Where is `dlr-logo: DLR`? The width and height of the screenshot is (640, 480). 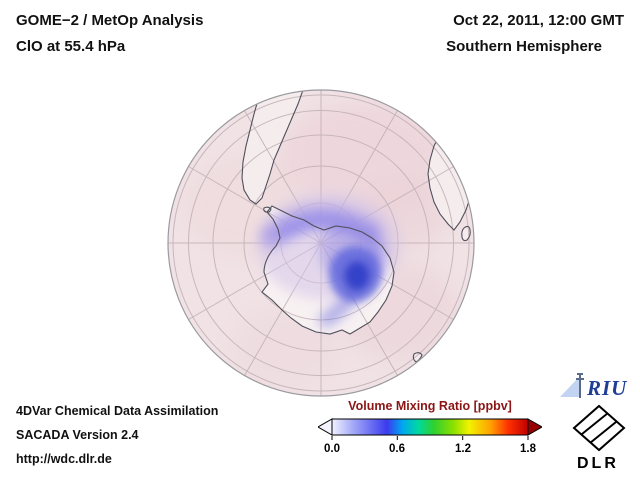 dlr-logo: DLR is located at coordinates (599, 438).